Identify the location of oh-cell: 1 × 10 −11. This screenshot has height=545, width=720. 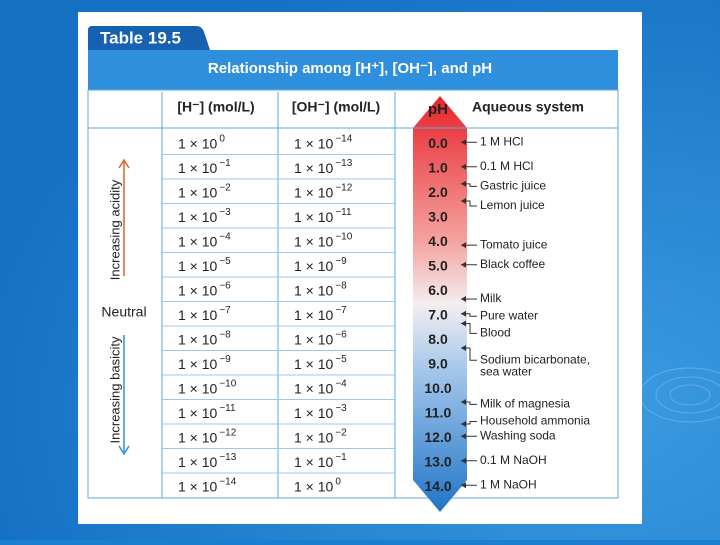
(323, 215).